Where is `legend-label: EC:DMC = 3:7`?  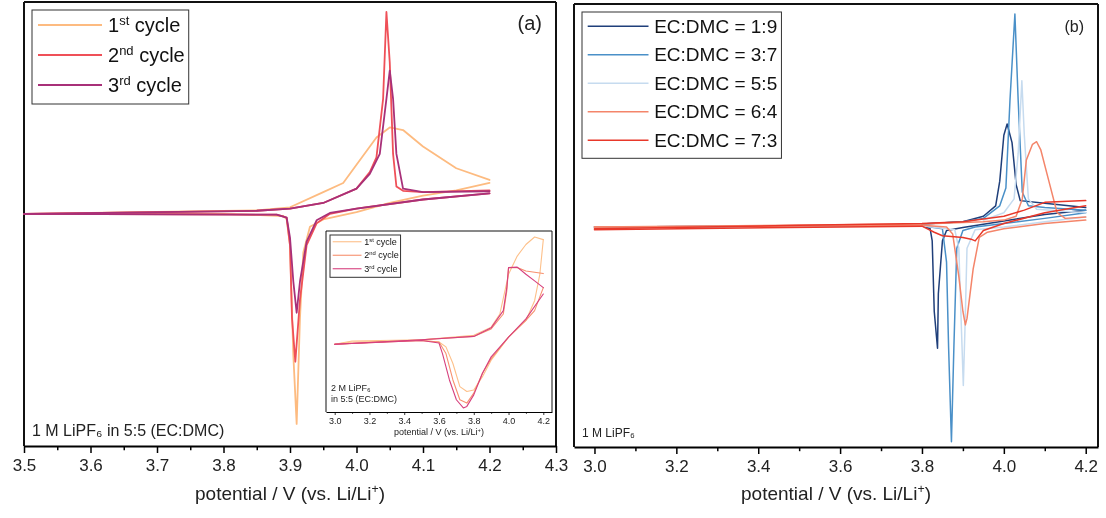 legend-label: EC:DMC = 3:7 is located at coordinates (716, 55).